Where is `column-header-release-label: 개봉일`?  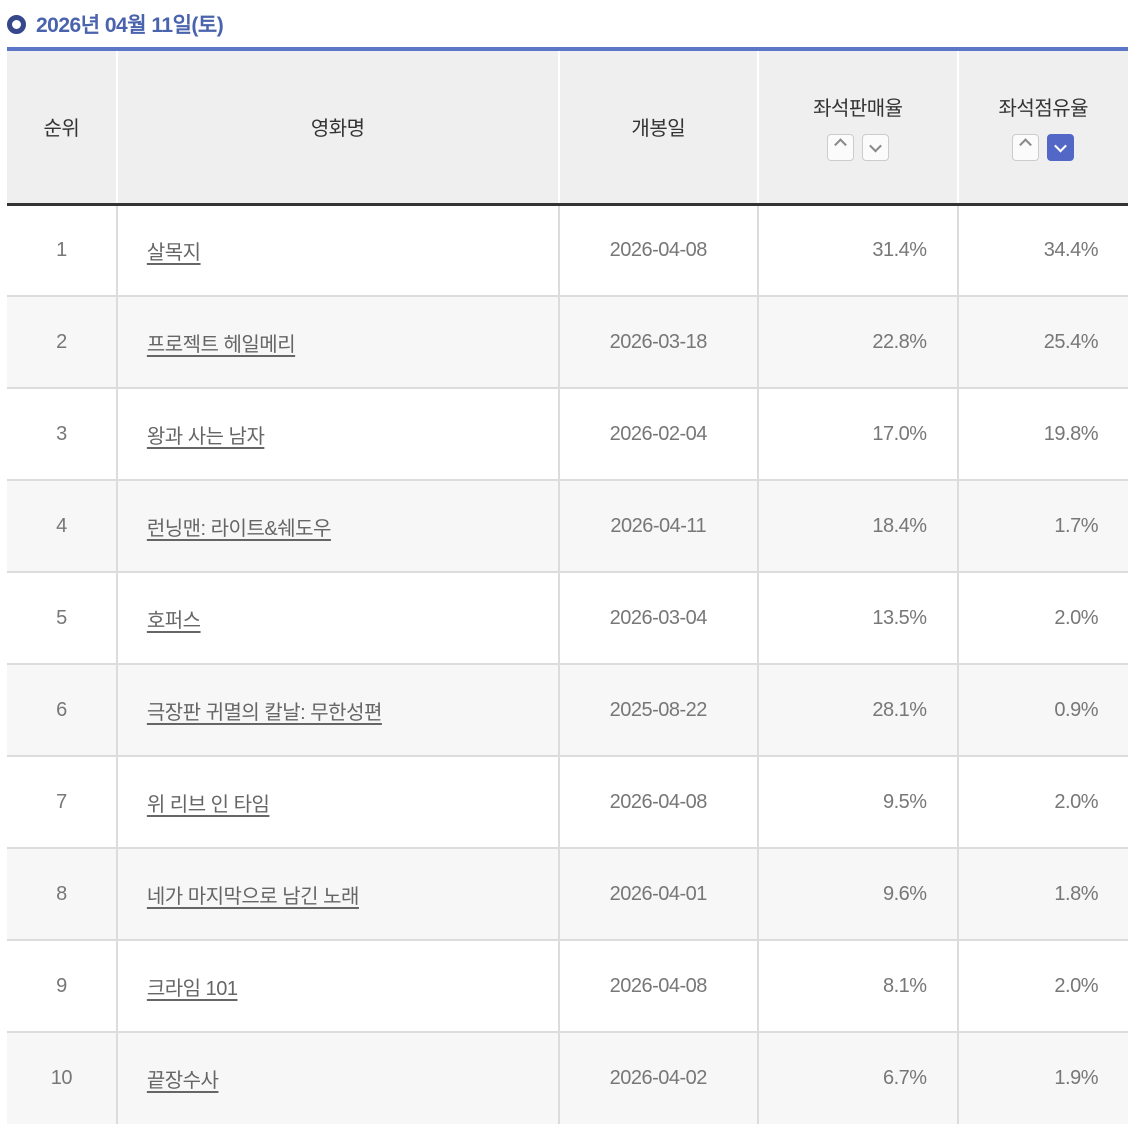 column-header-release-label: 개봉일 is located at coordinates (658, 129).